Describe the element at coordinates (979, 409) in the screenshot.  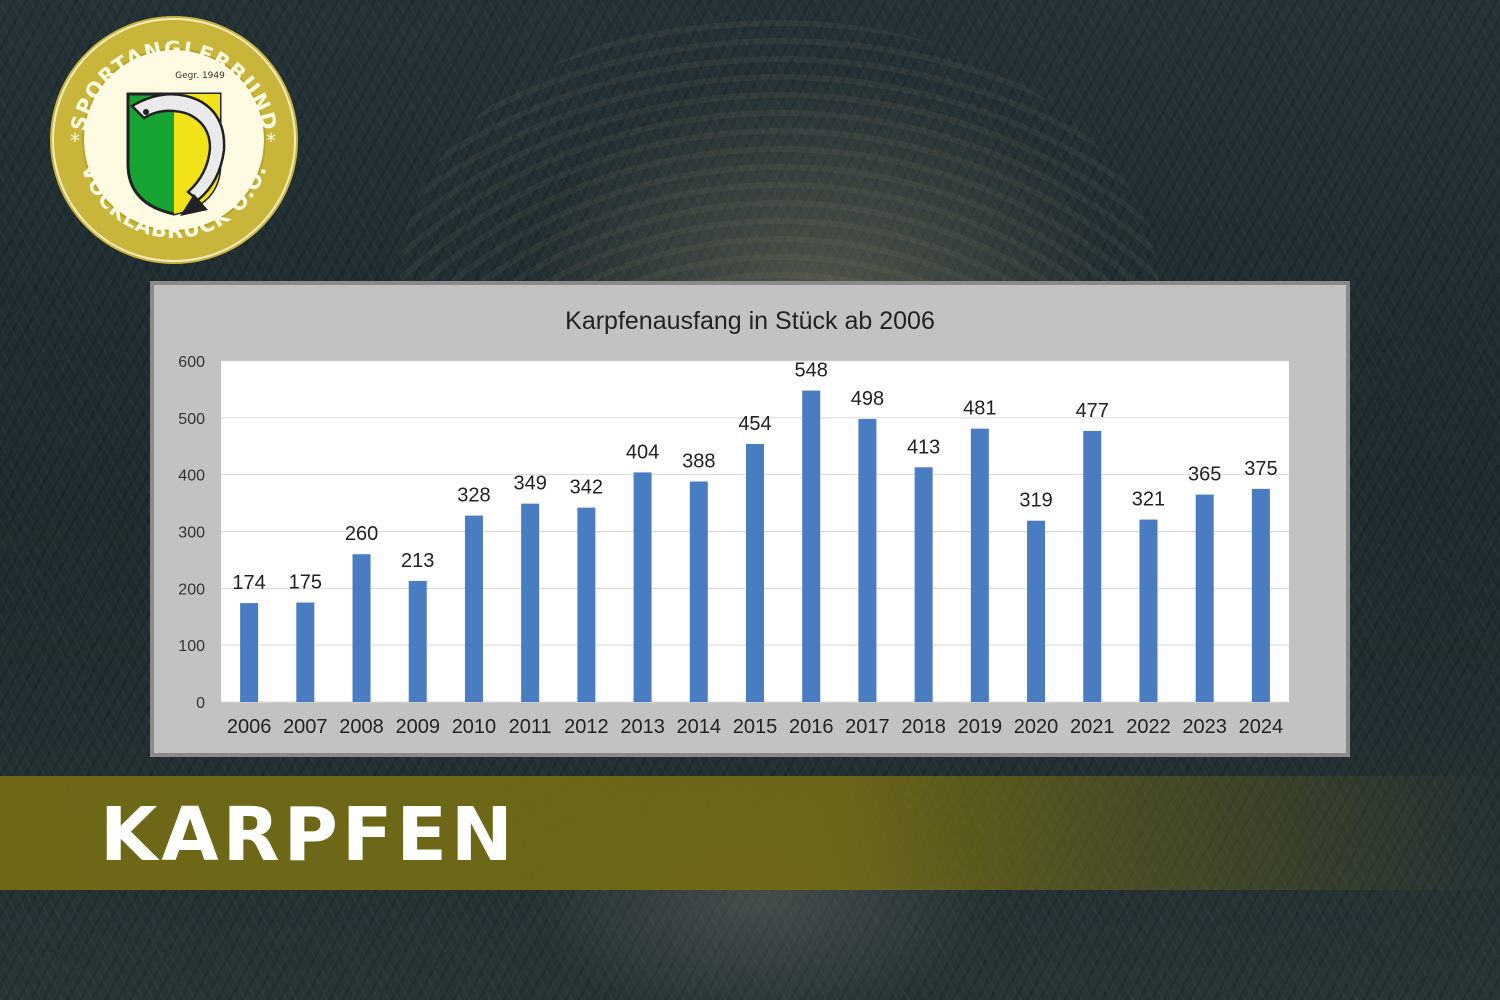
I see `data-label: 481` at that location.